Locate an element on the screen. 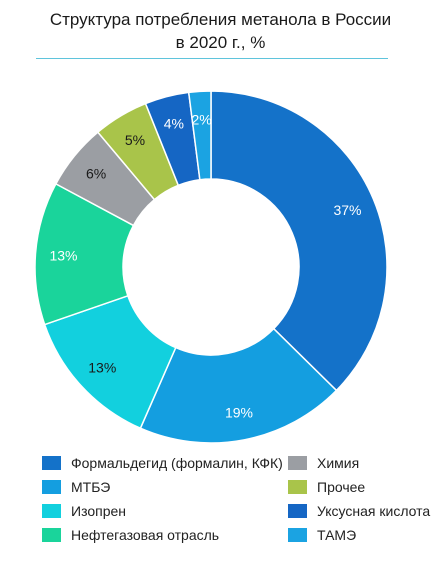 Image resolution: width=441 pixels, height=577 pixels. legend-label: ТАМЭ is located at coordinates (337, 535).